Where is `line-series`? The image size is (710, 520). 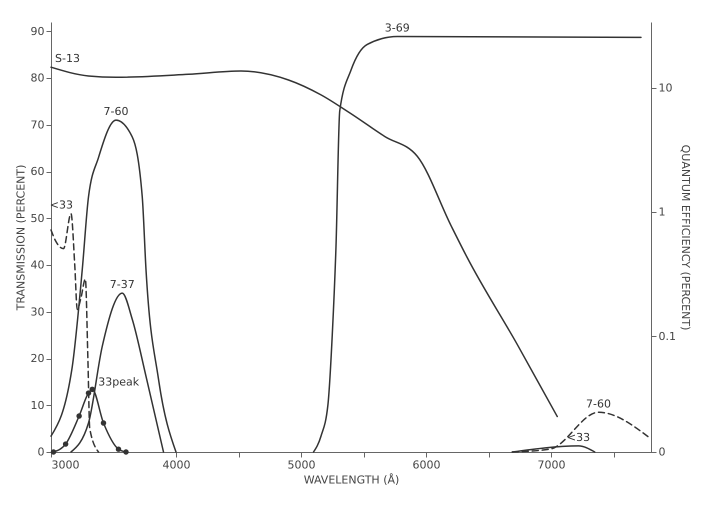
line-series is located at coordinates (113, 286).